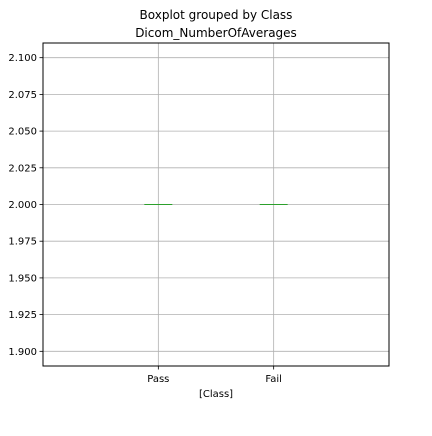 The height and width of the screenshot is (436, 432). Describe the element at coordinates (22, 352) in the screenshot. I see `y-tick-label: 1.900` at that location.